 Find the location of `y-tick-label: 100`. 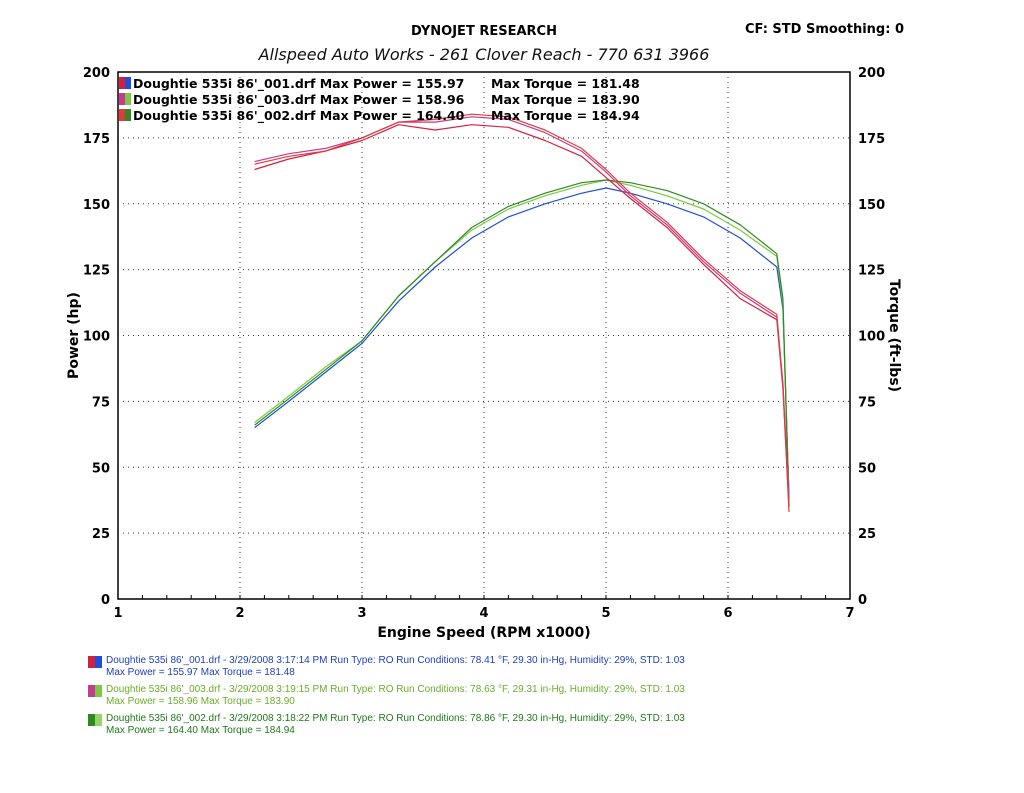

y-tick-label: 100 is located at coordinates (96, 337).